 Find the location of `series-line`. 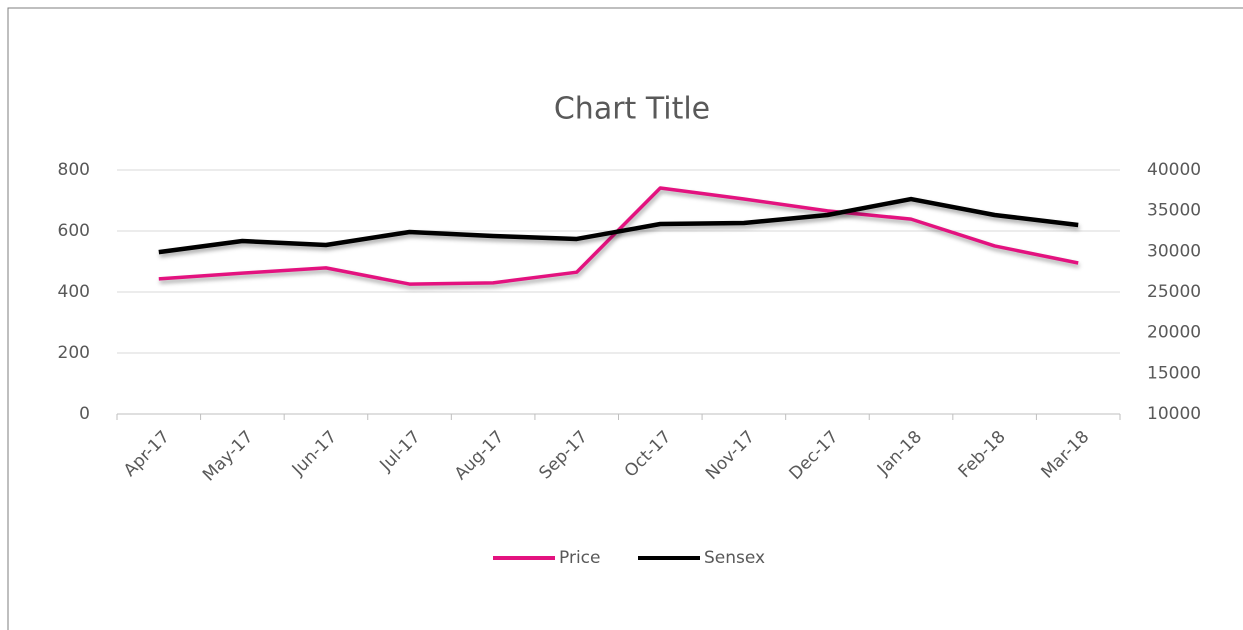

series-line is located at coordinates (618, 225).